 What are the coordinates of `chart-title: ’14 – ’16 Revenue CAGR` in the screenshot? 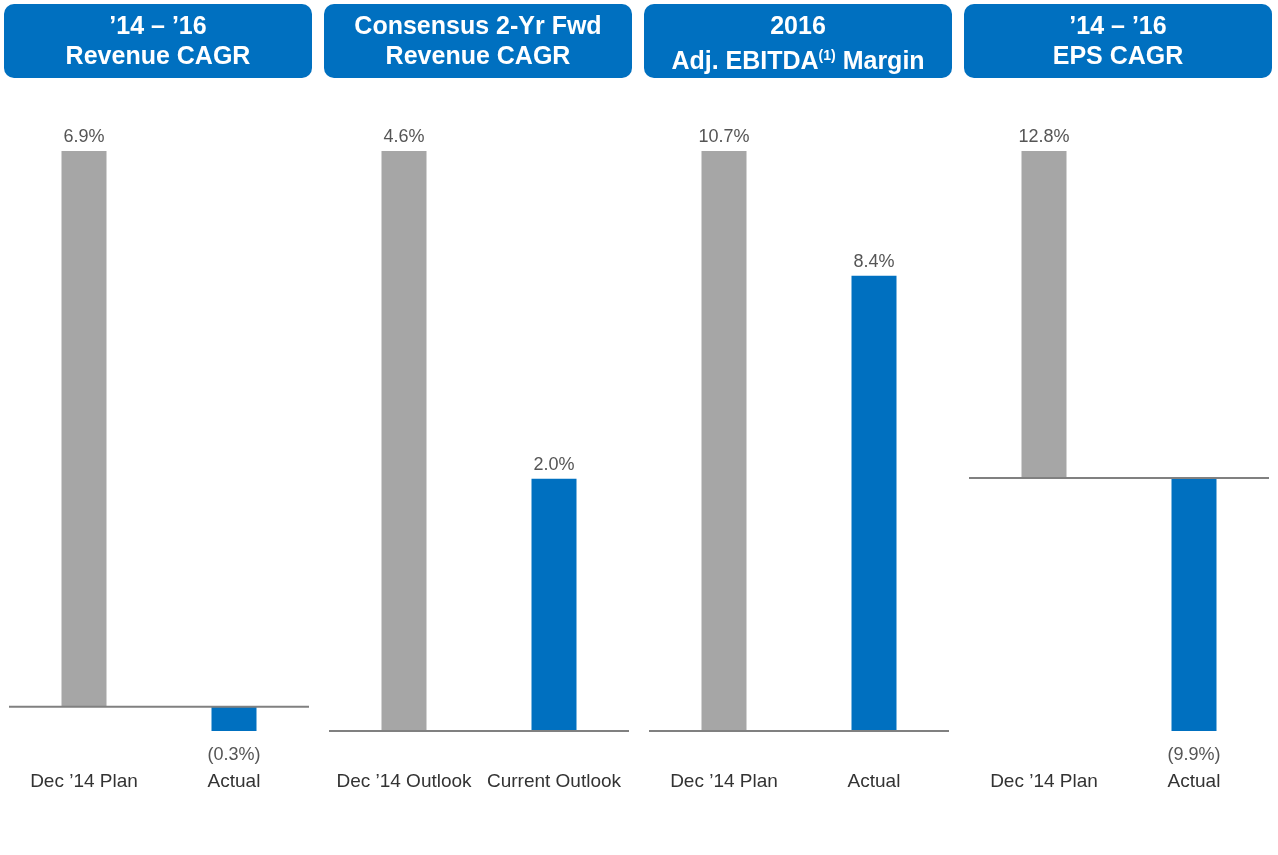 It's located at (158, 41).